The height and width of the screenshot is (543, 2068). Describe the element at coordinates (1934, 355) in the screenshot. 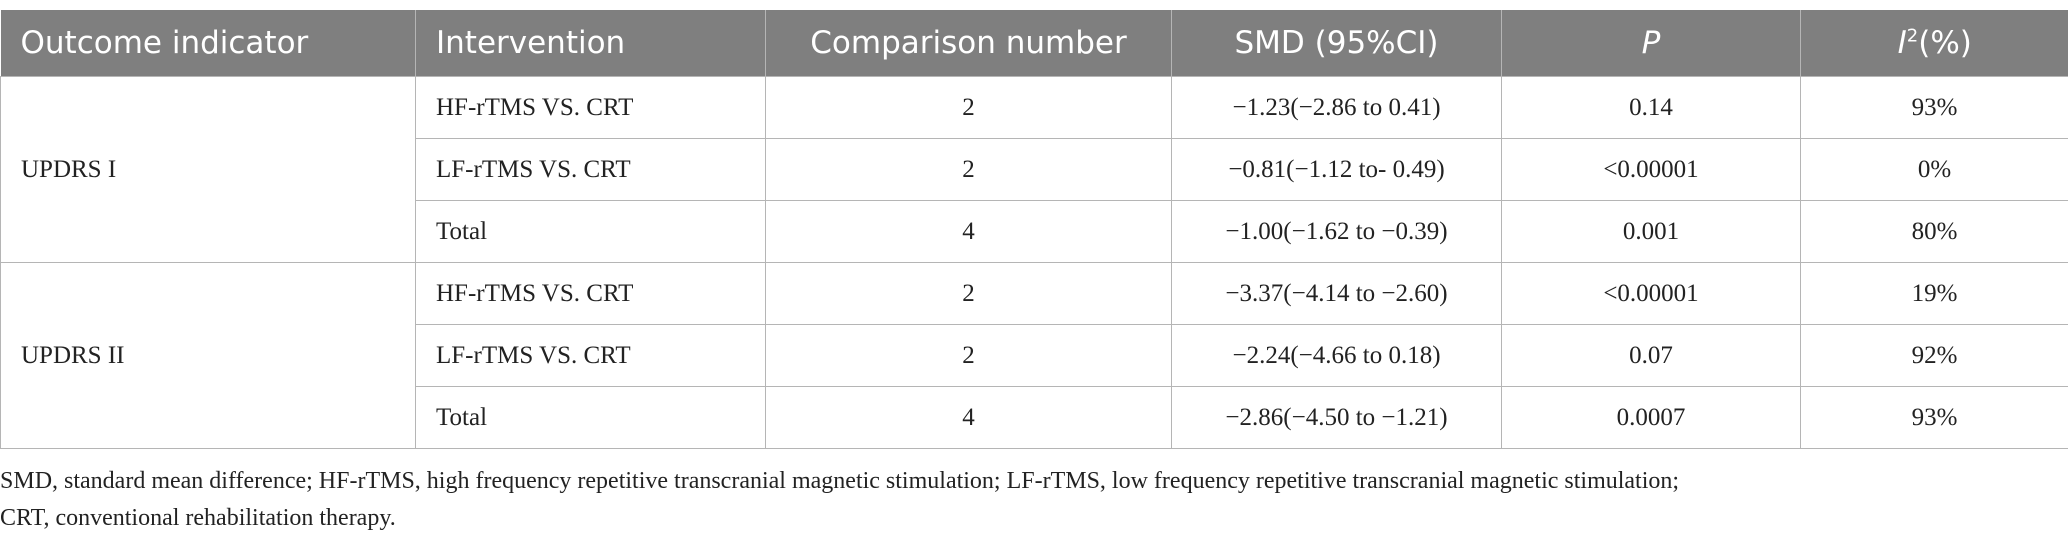

I see `cell: 92%` at that location.